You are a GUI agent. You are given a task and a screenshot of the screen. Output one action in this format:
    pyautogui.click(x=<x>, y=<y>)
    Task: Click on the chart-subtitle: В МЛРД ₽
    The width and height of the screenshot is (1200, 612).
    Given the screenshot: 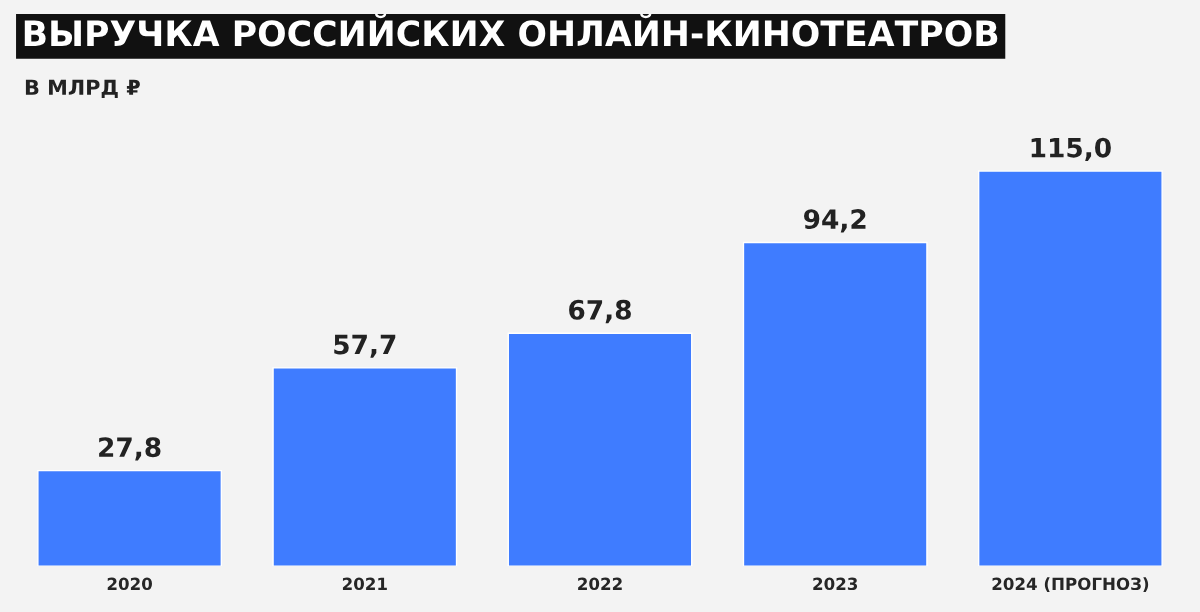 What is the action you would take?
    pyautogui.click(x=82, y=89)
    